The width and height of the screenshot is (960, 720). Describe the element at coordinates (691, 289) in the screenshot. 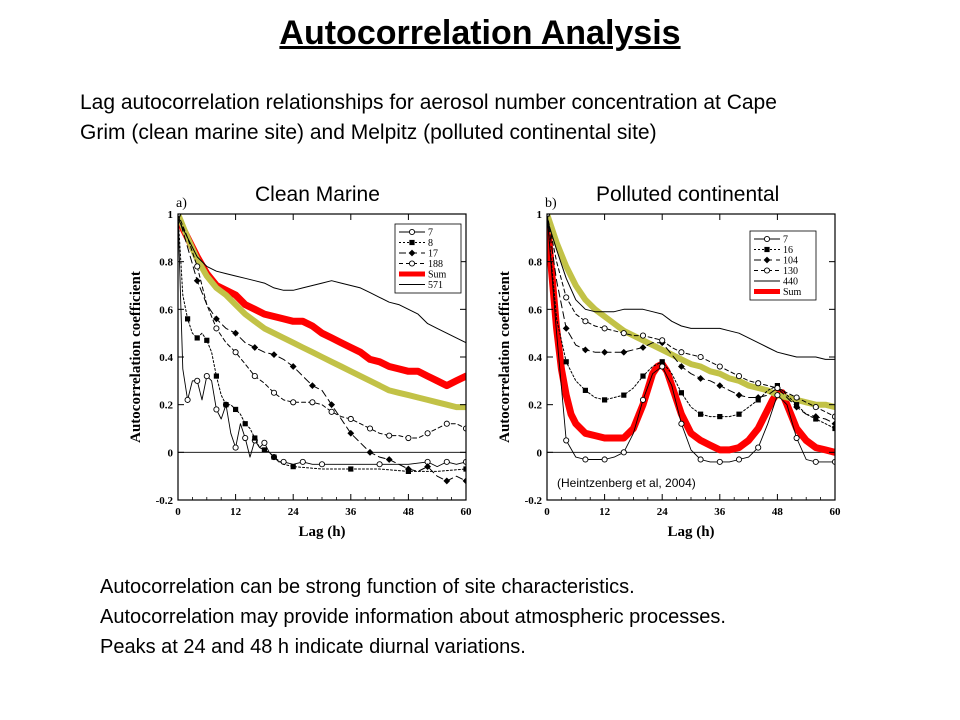

I see `series-440-line` at that location.